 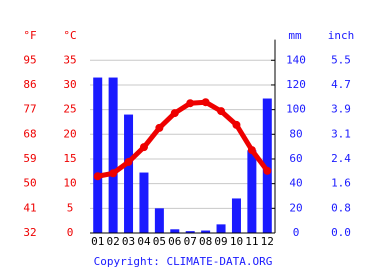 I want to click on mm-tick-label: 120, so click(x=296, y=84).